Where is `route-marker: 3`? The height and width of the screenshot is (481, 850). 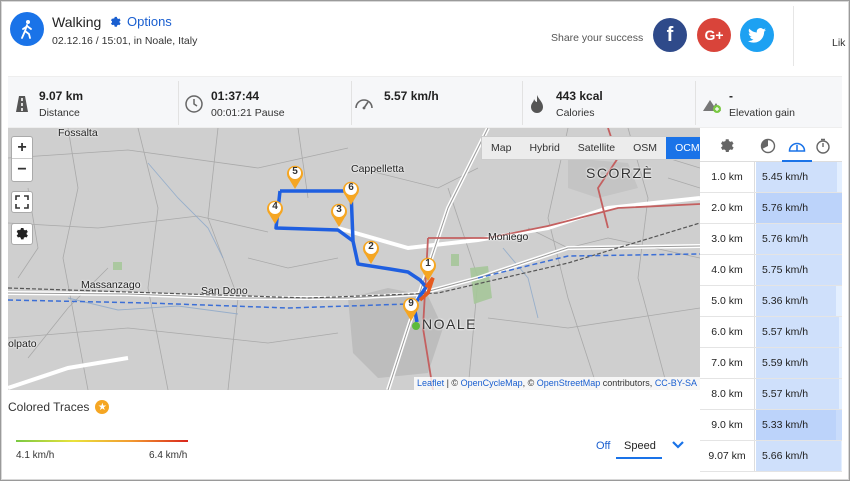
route-marker: 3 is located at coordinates (339, 215).